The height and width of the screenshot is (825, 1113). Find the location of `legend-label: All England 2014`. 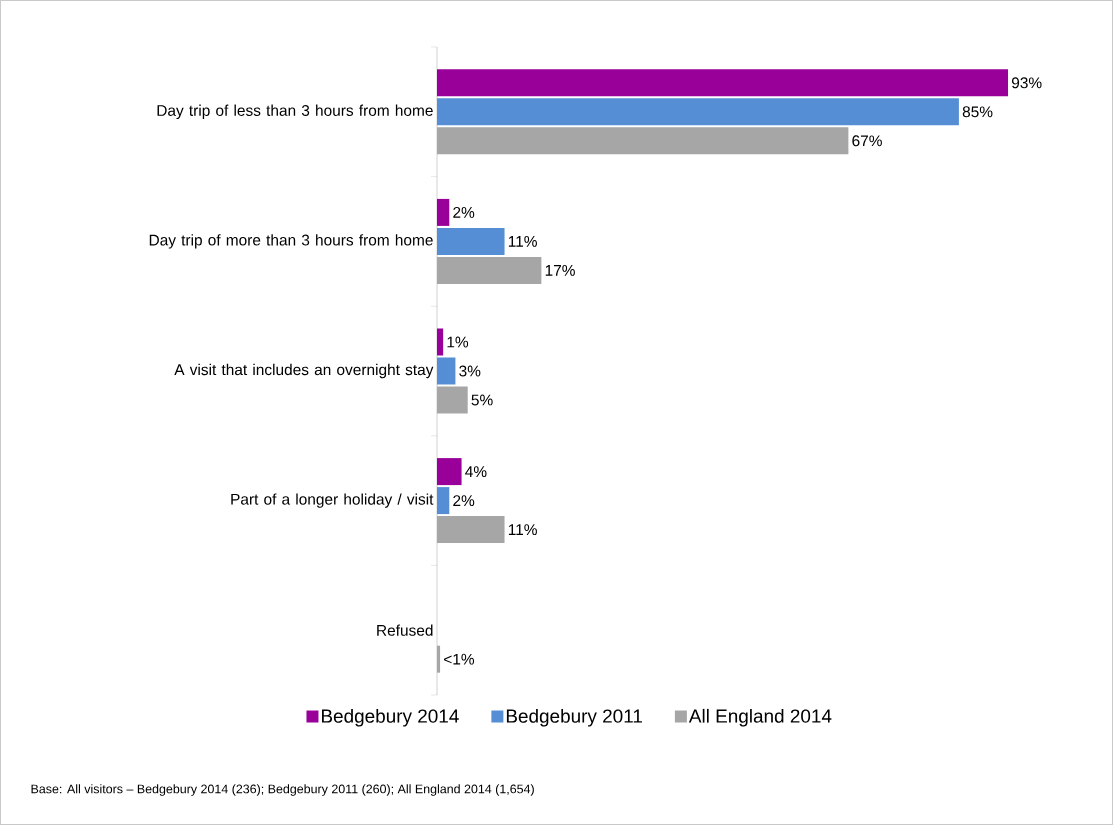

legend-label: All England 2014 is located at coordinates (760, 717).